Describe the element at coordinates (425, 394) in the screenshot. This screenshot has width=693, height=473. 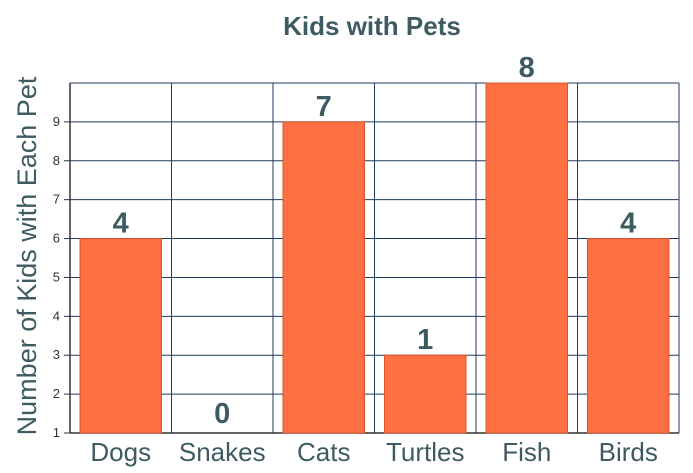
I see `bar-turtles` at that location.